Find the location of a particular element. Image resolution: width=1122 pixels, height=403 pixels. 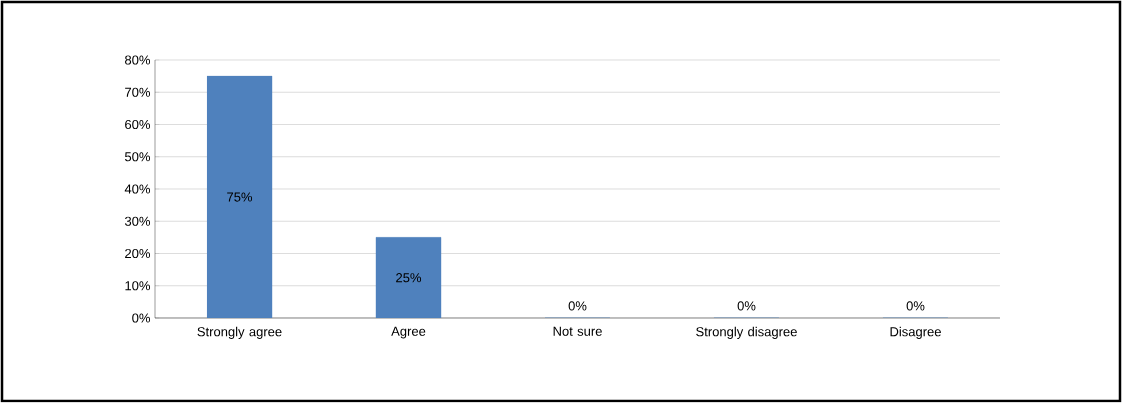

y-tick-label: 70% is located at coordinates (138, 92).